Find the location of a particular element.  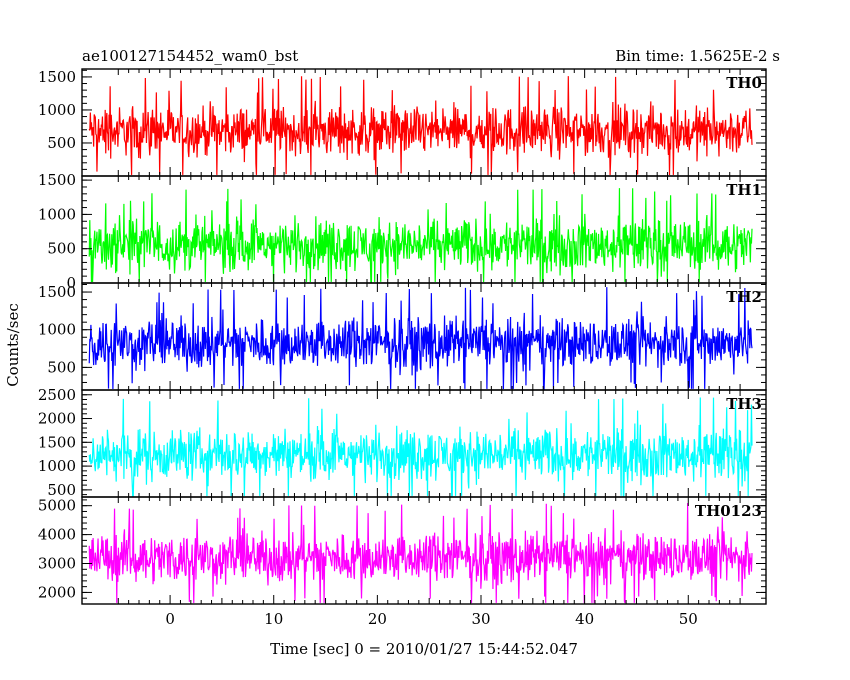

panel-th0123: 2000 3000 4000 5000 TH0123 is located at coordinates (402, 550).